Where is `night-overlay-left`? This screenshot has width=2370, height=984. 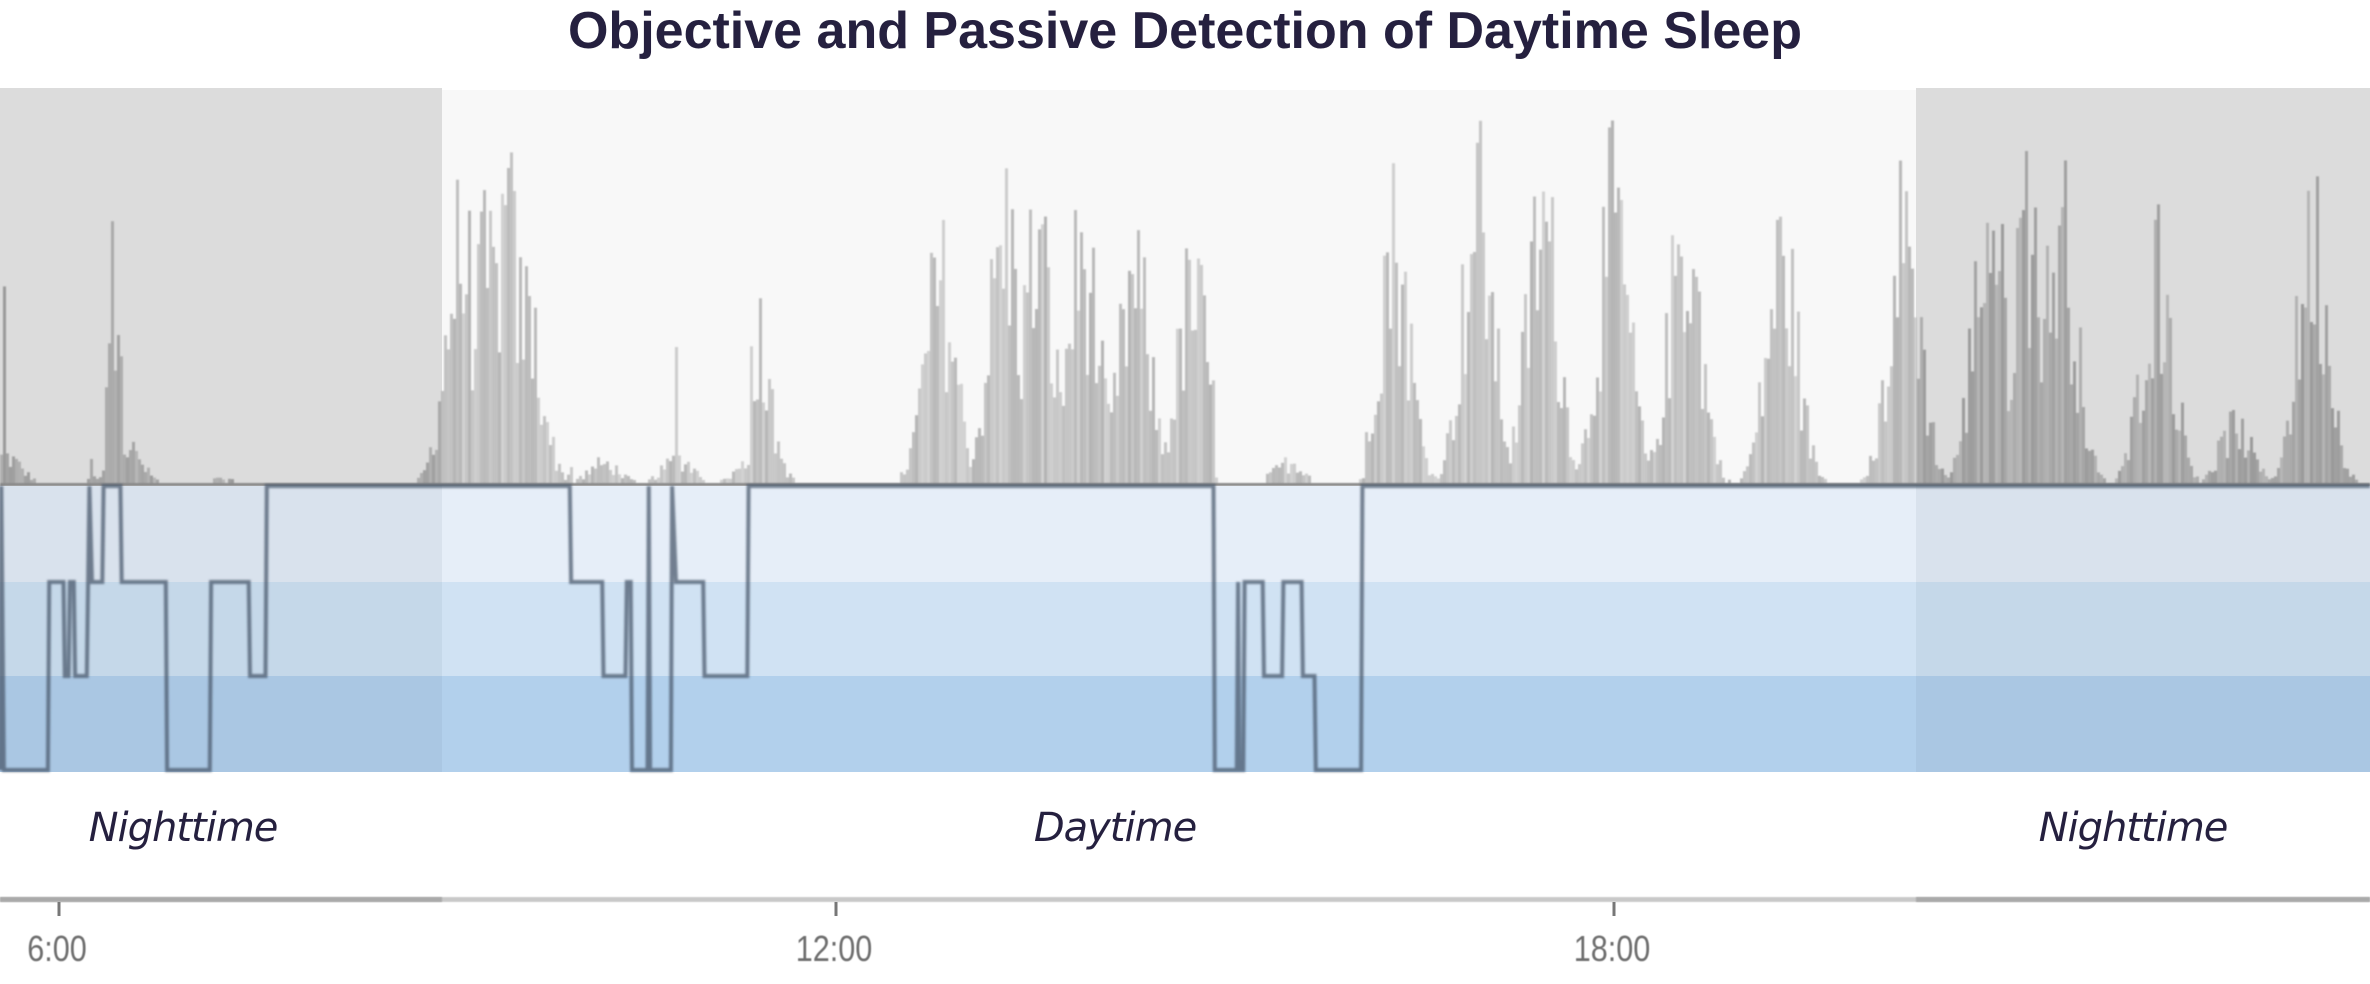
night-overlay-left is located at coordinates (221, 629).